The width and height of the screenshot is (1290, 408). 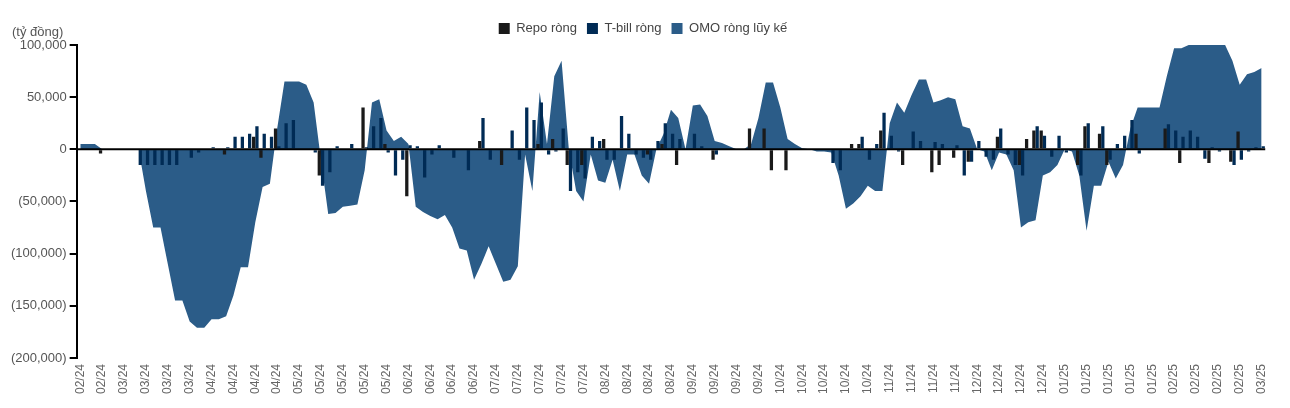 What do you see at coordinates (38, 32) in the screenshot?
I see `y-axis-title: (tỷ đồng)` at bounding box center [38, 32].